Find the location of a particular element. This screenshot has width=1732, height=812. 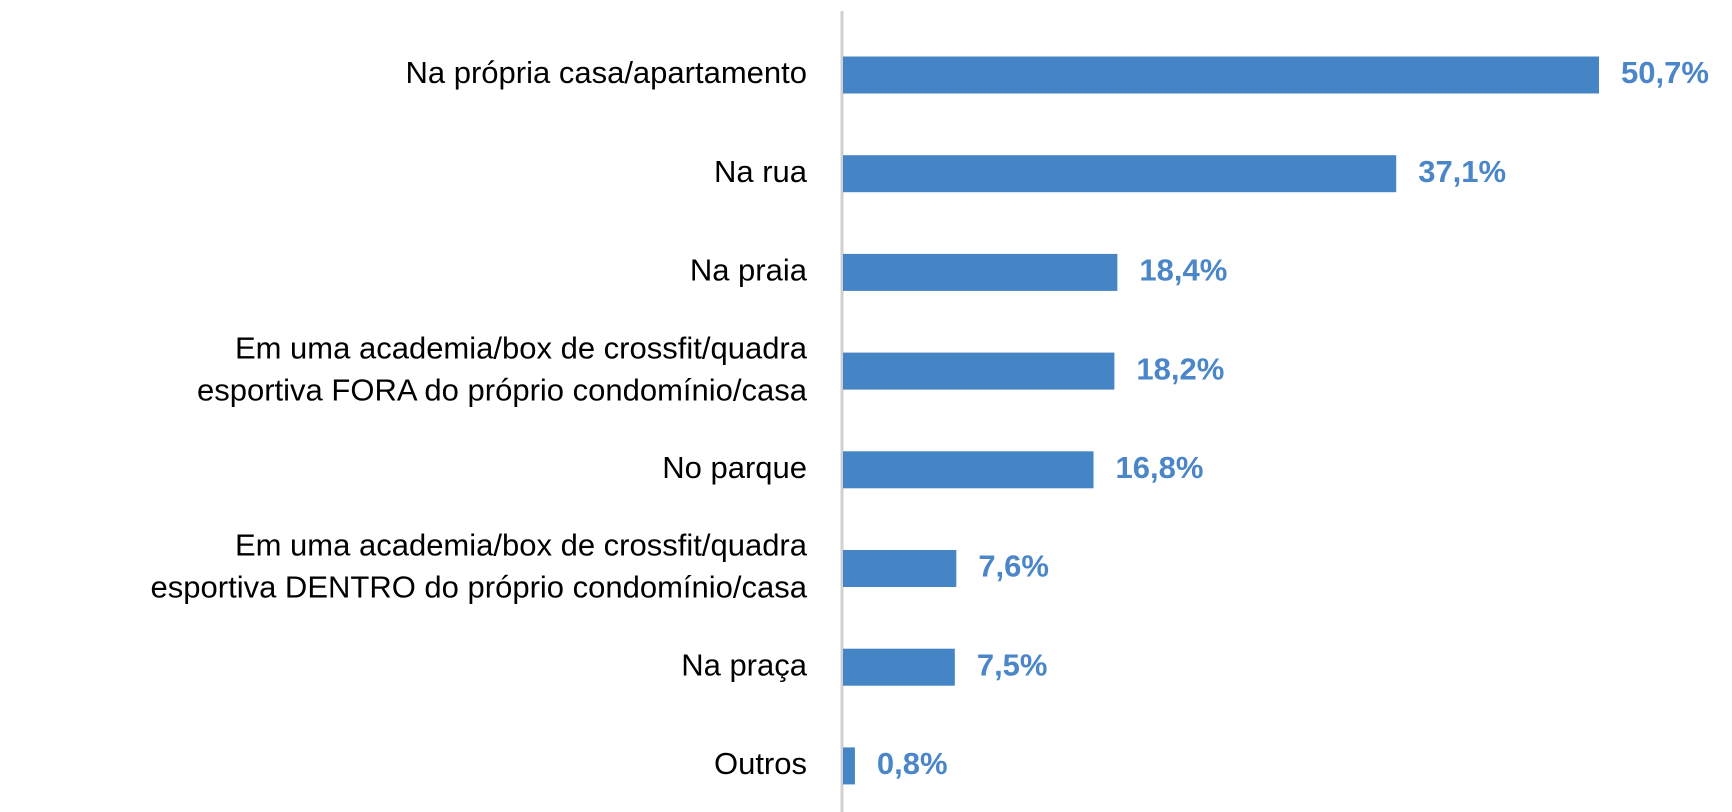

data-label: 50,7% is located at coordinates (1665, 72).